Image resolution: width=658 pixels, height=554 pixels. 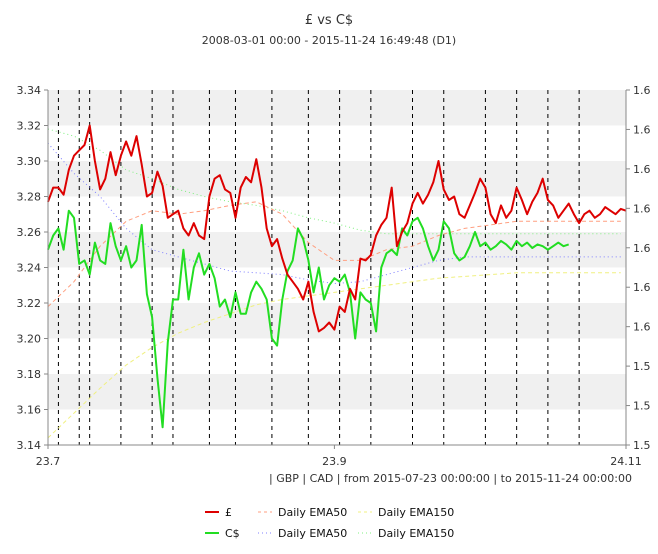 I want to click on chart-title: £ vs C$, so click(x=329, y=20).